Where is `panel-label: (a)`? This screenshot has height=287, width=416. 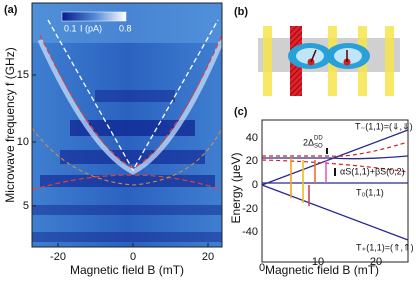 panel-label: (a) is located at coordinates (11, 10).